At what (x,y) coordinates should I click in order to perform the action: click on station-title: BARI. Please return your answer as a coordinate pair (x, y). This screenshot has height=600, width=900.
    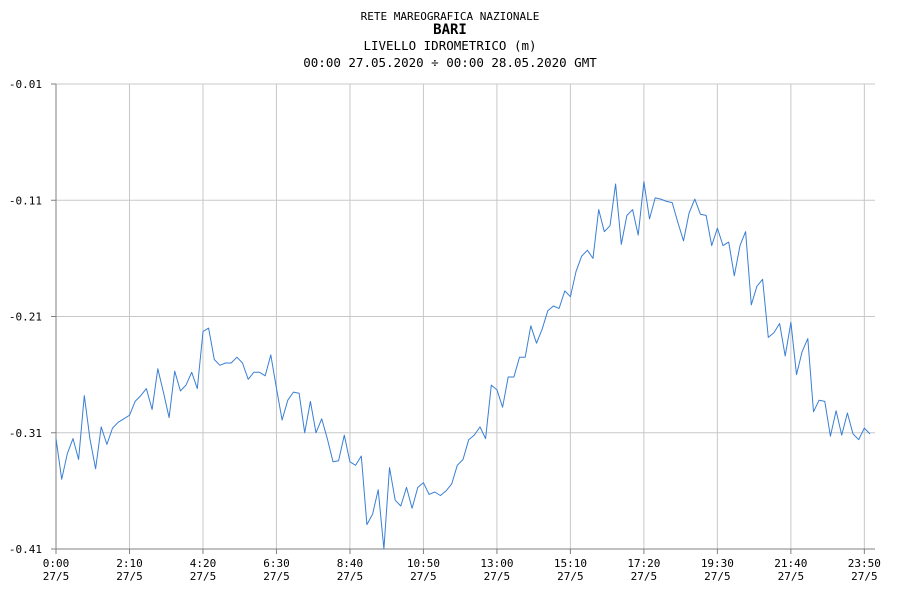
    Looking at the image, I should click on (450, 30).